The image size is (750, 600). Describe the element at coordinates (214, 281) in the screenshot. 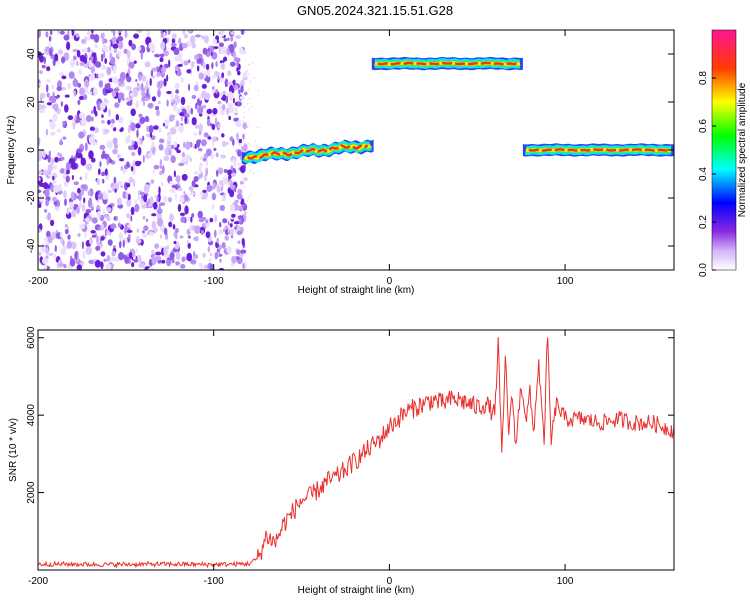

I see `x-tick-label: -100` at that location.